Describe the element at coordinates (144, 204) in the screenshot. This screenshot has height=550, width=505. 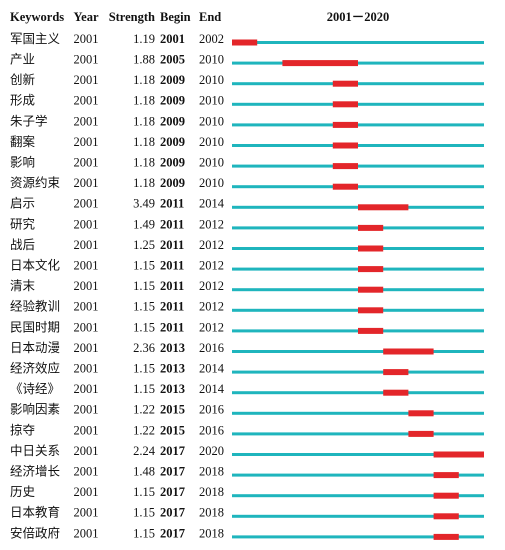
I see `strength: 3.49` at that location.